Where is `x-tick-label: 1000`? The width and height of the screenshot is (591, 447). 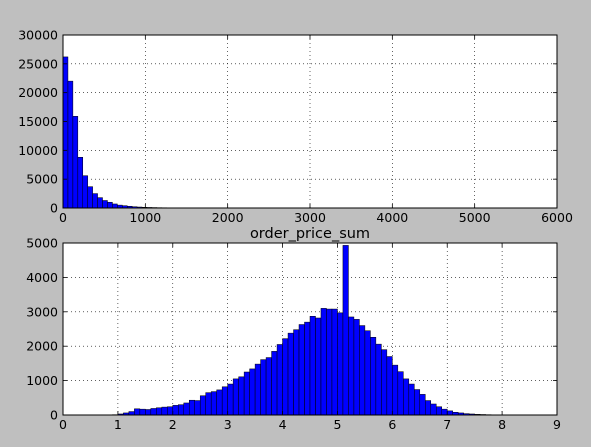
x-tick-label: 1000 is located at coordinates (145, 217).